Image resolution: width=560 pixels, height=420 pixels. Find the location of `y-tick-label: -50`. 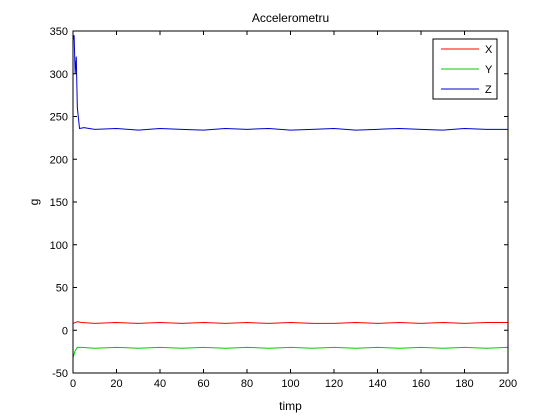

y-tick-label: -50 is located at coordinates (60, 374).